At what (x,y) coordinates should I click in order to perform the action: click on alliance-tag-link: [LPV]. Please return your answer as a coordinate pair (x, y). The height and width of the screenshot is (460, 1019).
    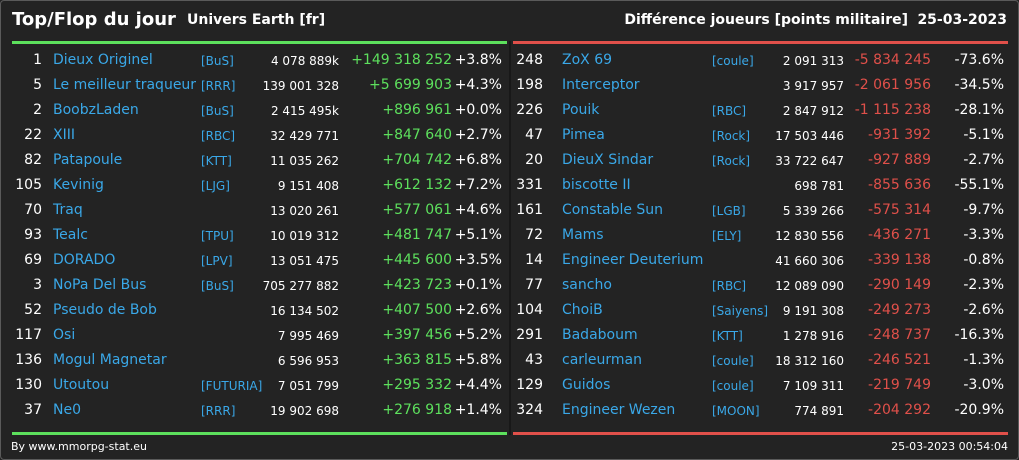
    Looking at the image, I should click on (217, 261).